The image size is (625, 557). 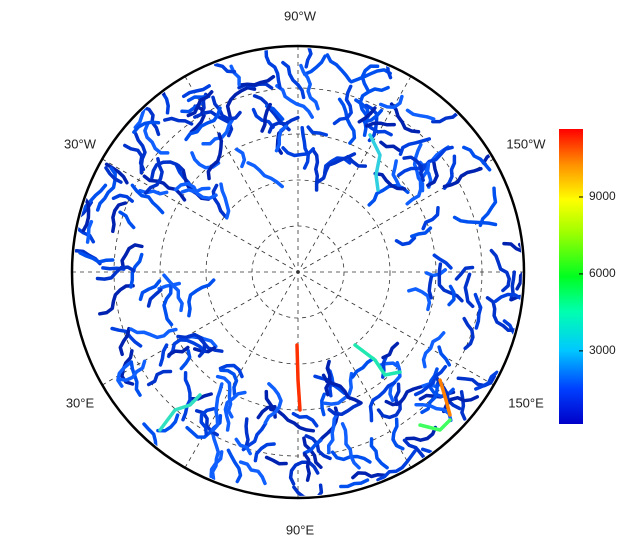 What do you see at coordinates (300, 529) in the screenshot?
I see `lon-label: 90°E` at bounding box center [300, 529].